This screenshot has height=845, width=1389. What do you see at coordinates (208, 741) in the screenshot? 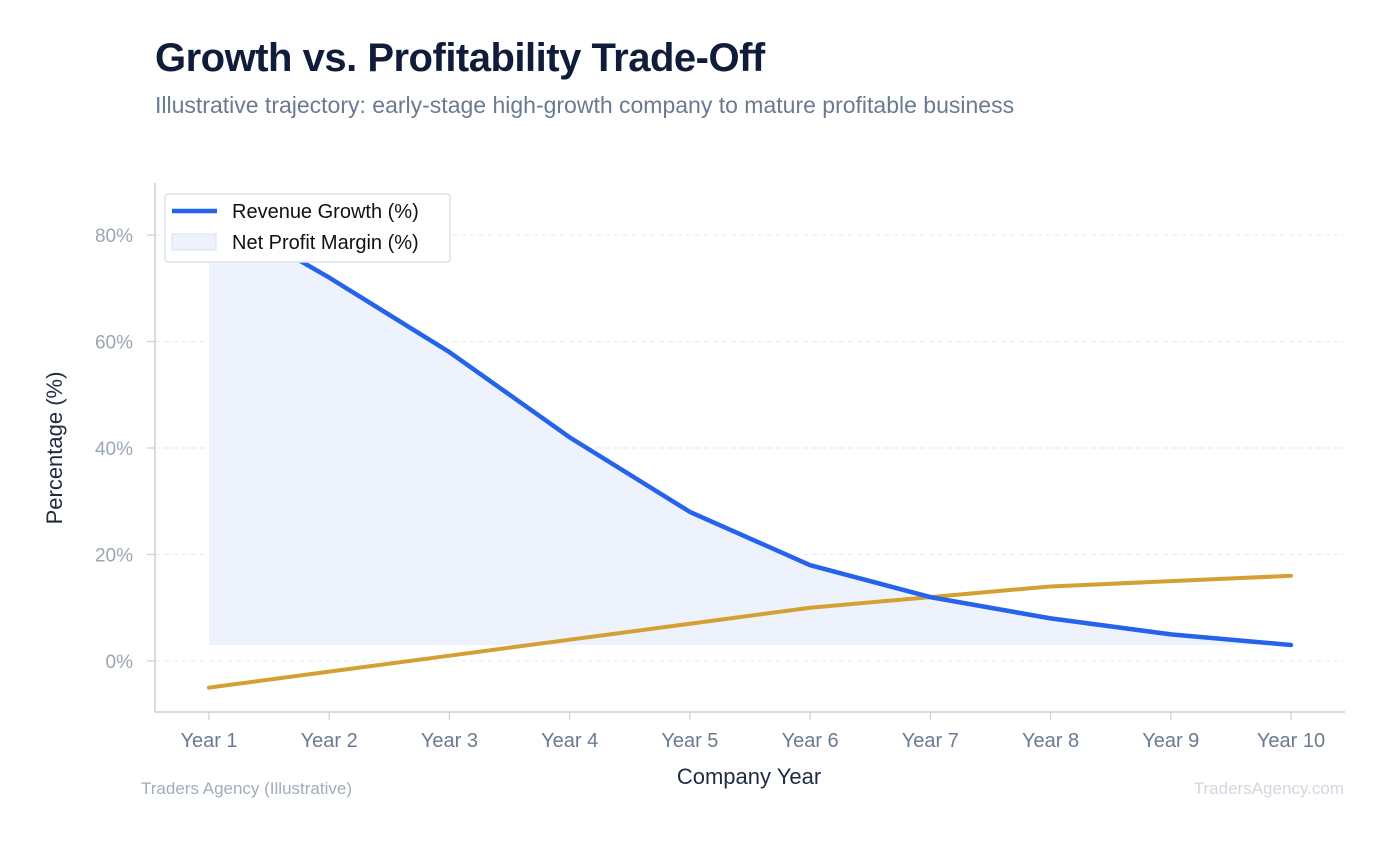
I see `x-tick-label: Year 1` at bounding box center [208, 741].